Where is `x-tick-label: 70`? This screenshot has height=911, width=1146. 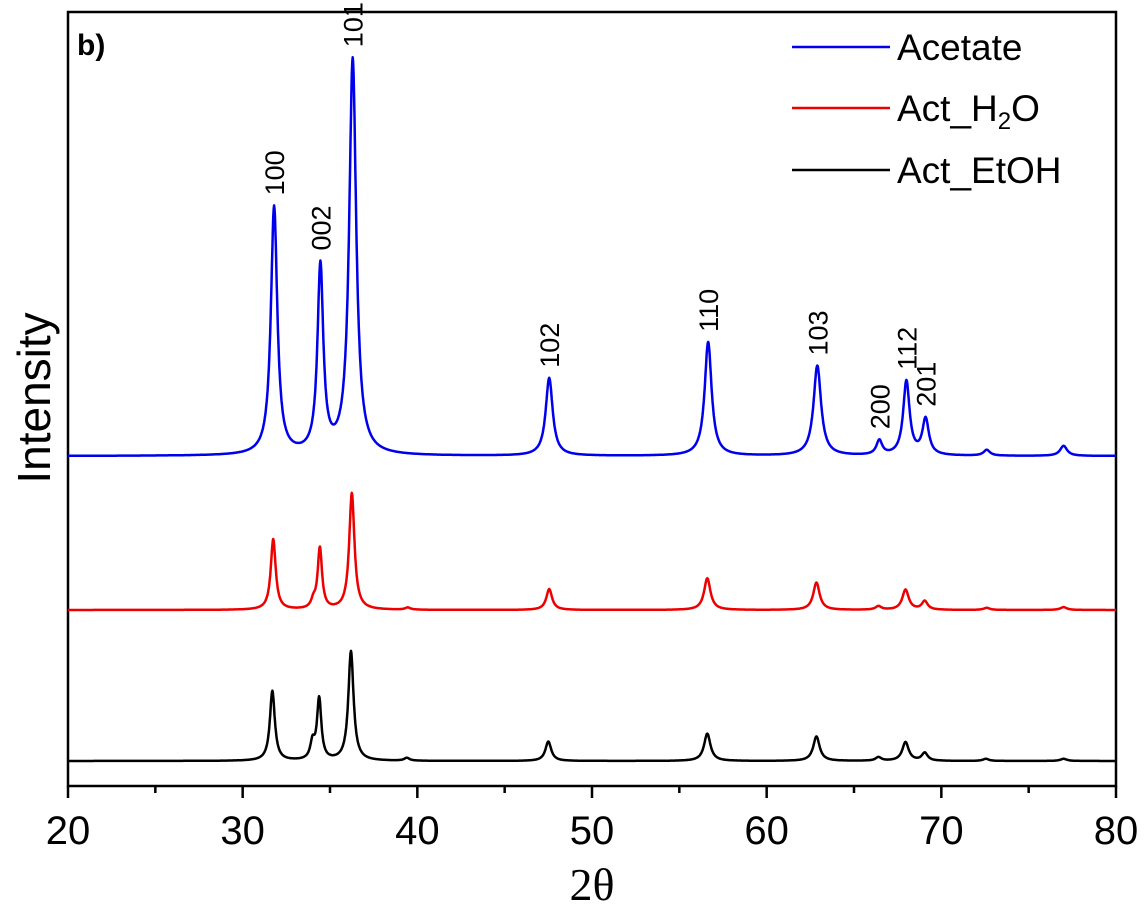 x-tick-label: 70 is located at coordinates (941, 831).